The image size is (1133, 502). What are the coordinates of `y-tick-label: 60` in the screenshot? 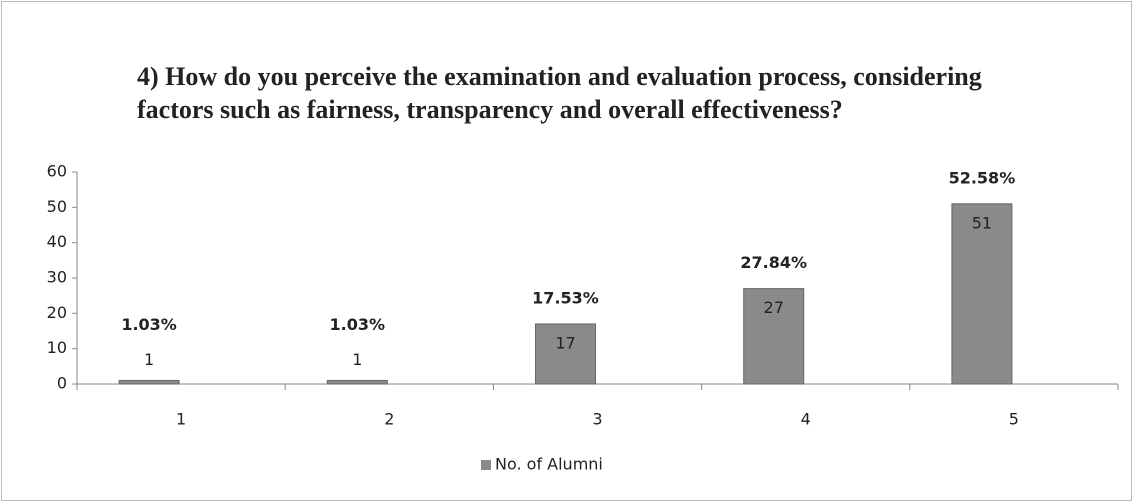 It's located at (57, 171).